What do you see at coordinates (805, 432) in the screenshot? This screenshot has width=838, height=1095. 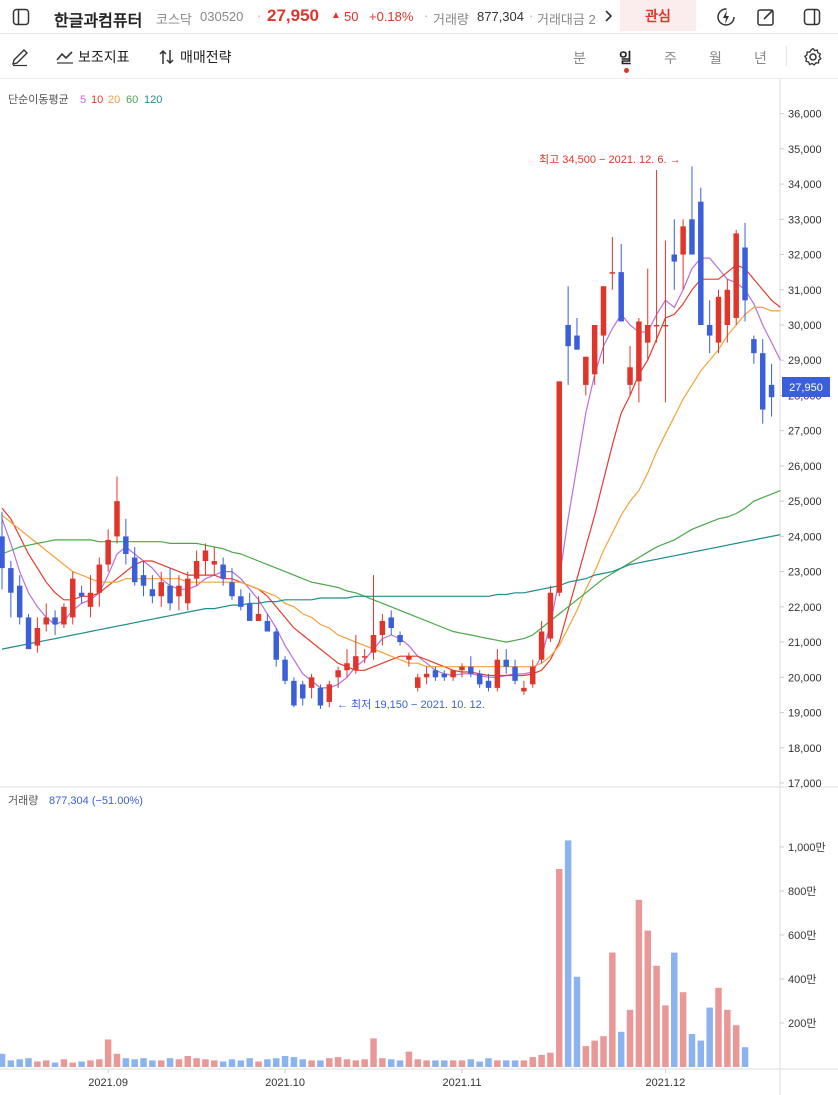 I see `price-tick-label: 27,000` at bounding box center [805, 432].